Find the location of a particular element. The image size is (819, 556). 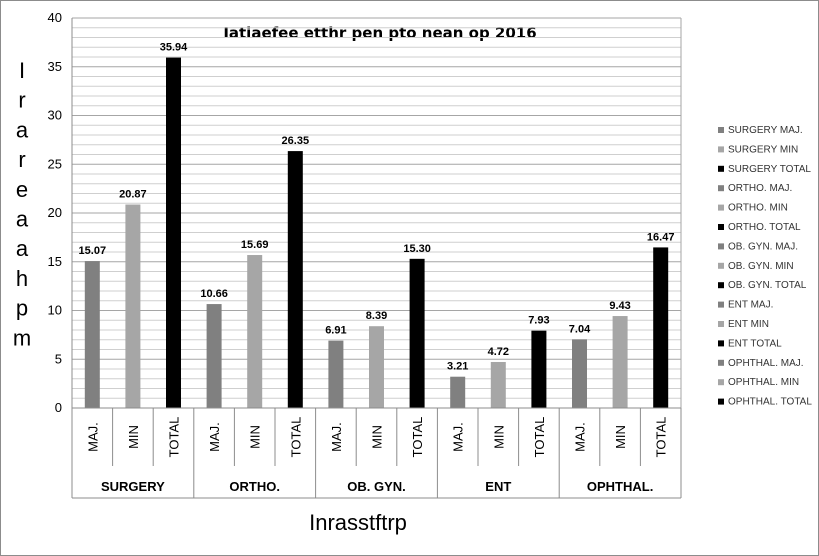

group-label: OB. GYN. is located at coordinates (376, 486).